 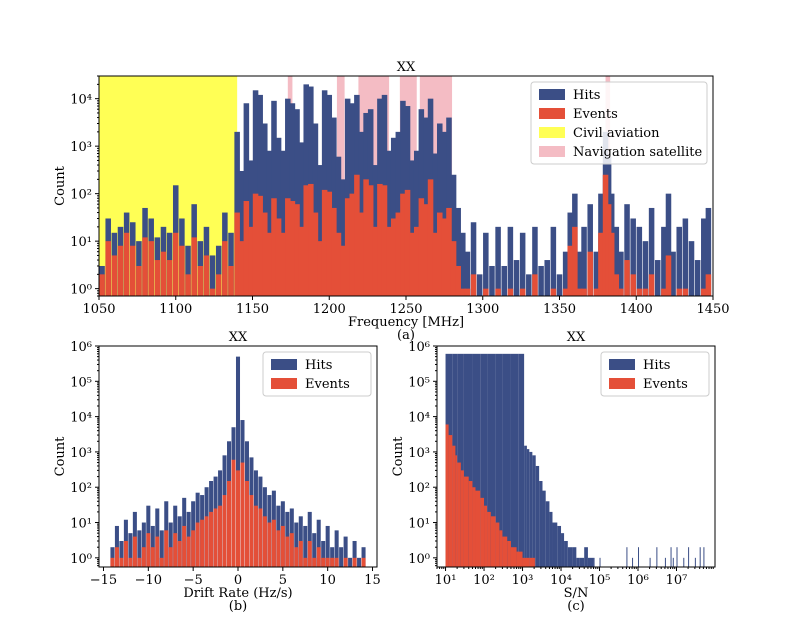 What do you see at coordinates (238, 461) in the screenshot?
I see `bars-b` at bounding box center [238, 461].